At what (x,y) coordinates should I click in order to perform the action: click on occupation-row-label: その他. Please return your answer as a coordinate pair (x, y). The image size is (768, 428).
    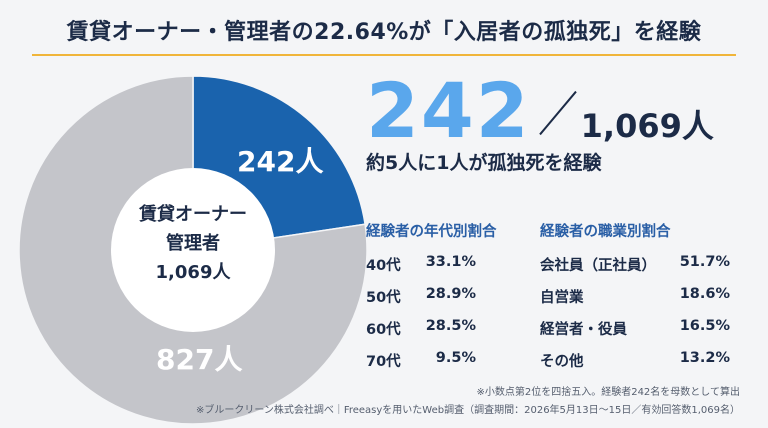
    Looking at the image, I should click on (562, 362).